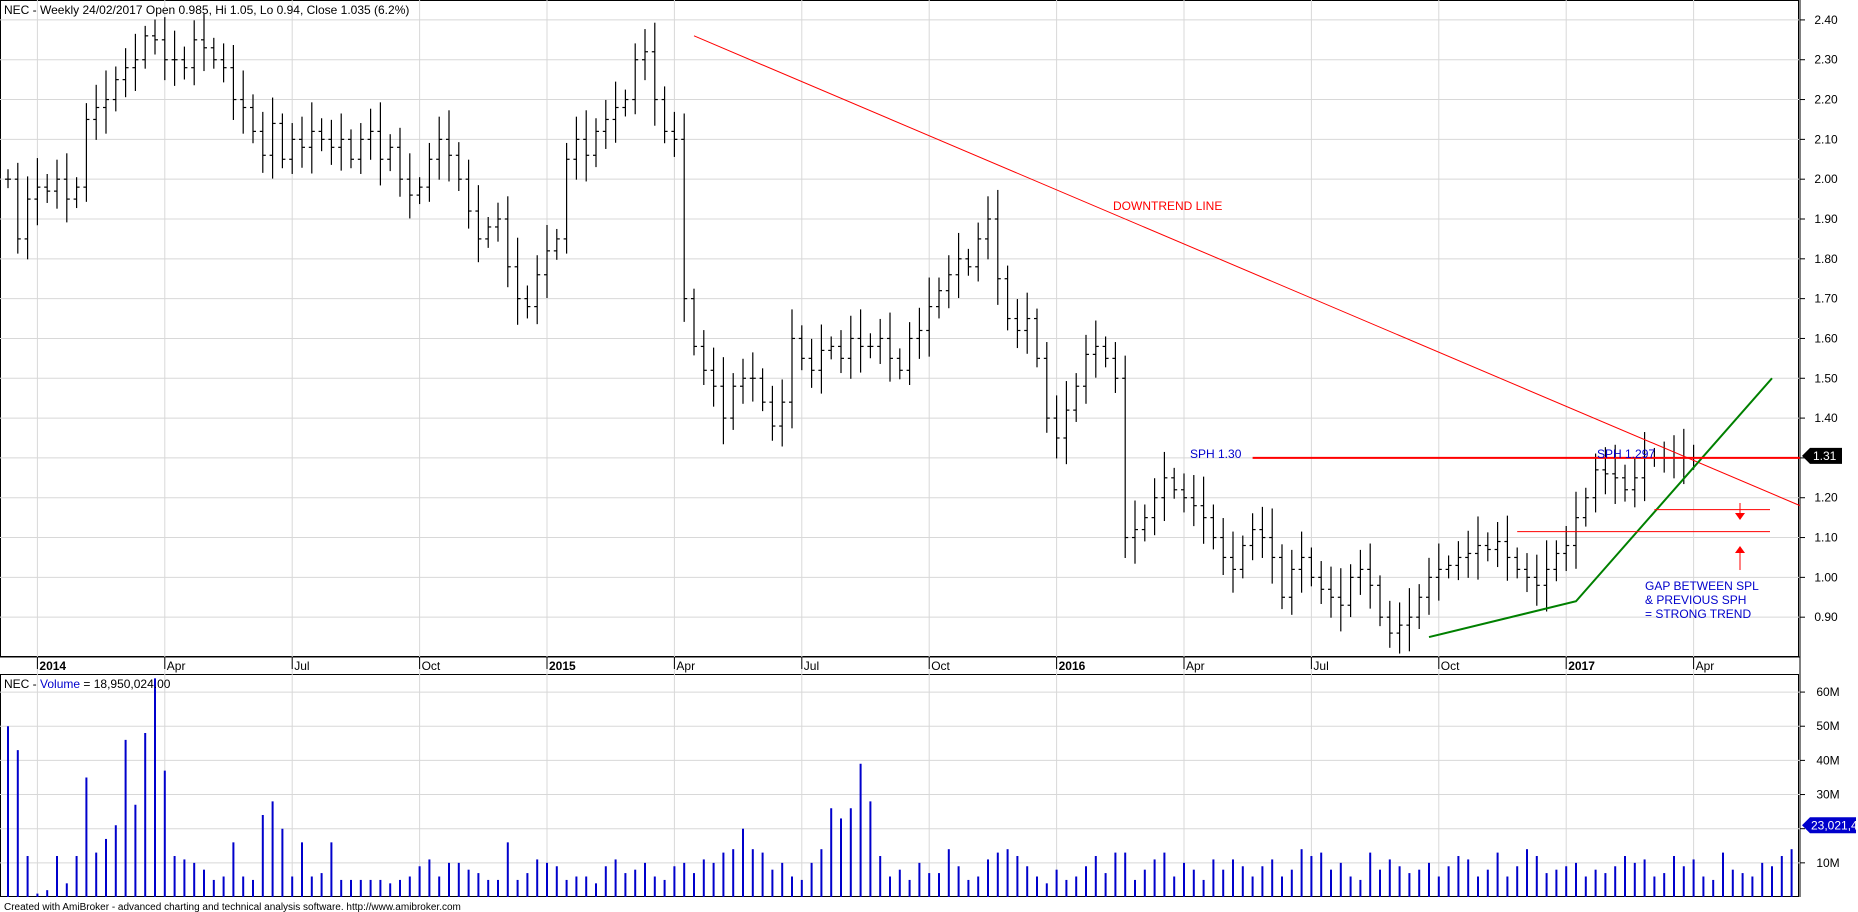  What do you see at coordinates (1600, 508) in the screenshot?
I see `uptrend-line` at bounding box center [1600, 508].